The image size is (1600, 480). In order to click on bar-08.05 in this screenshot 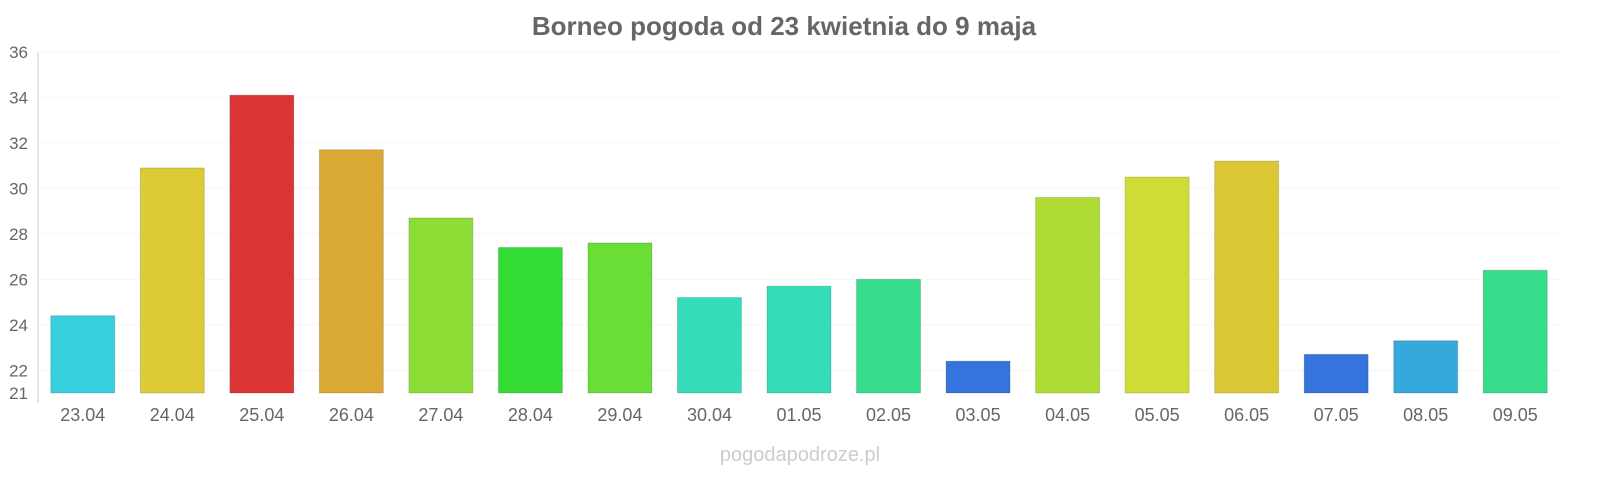, I will do `click(1426, 367)`.